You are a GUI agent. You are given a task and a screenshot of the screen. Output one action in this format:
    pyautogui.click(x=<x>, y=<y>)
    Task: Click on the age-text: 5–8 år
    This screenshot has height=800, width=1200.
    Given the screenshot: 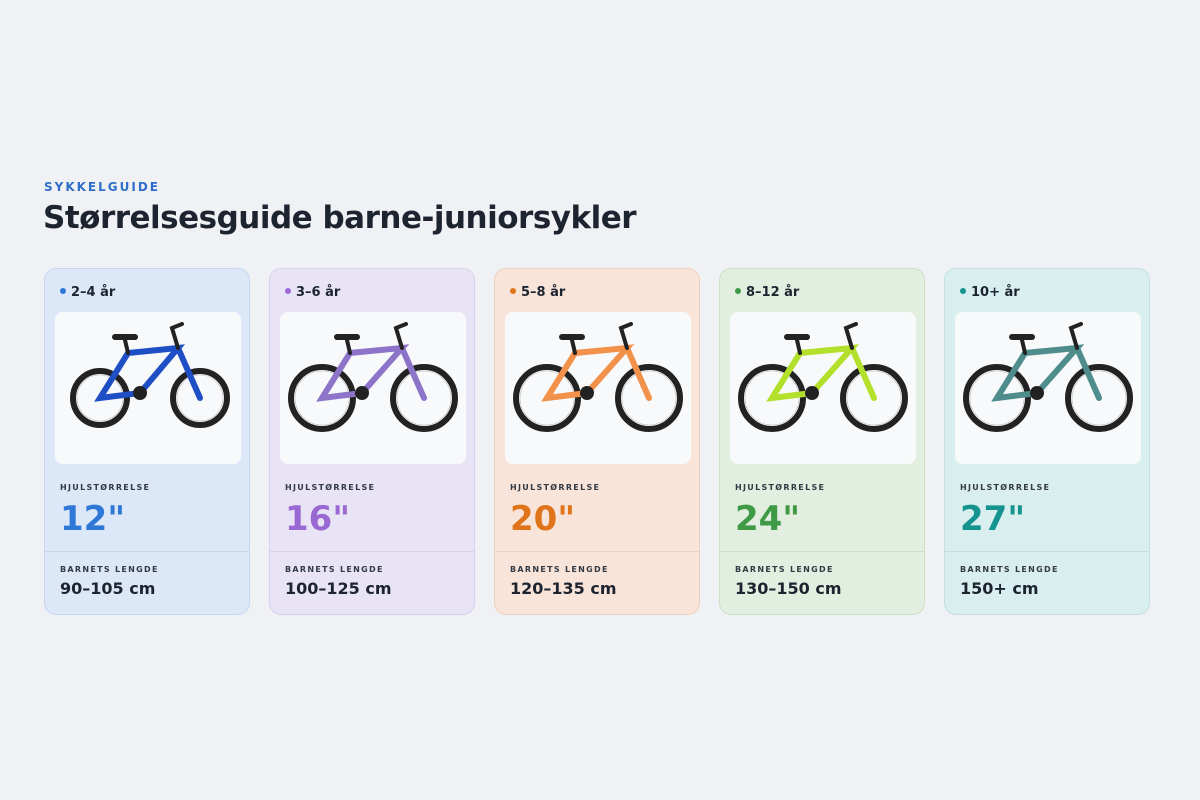 What is the action you would take?
    pyautogui.click(x=543, y=292)
    